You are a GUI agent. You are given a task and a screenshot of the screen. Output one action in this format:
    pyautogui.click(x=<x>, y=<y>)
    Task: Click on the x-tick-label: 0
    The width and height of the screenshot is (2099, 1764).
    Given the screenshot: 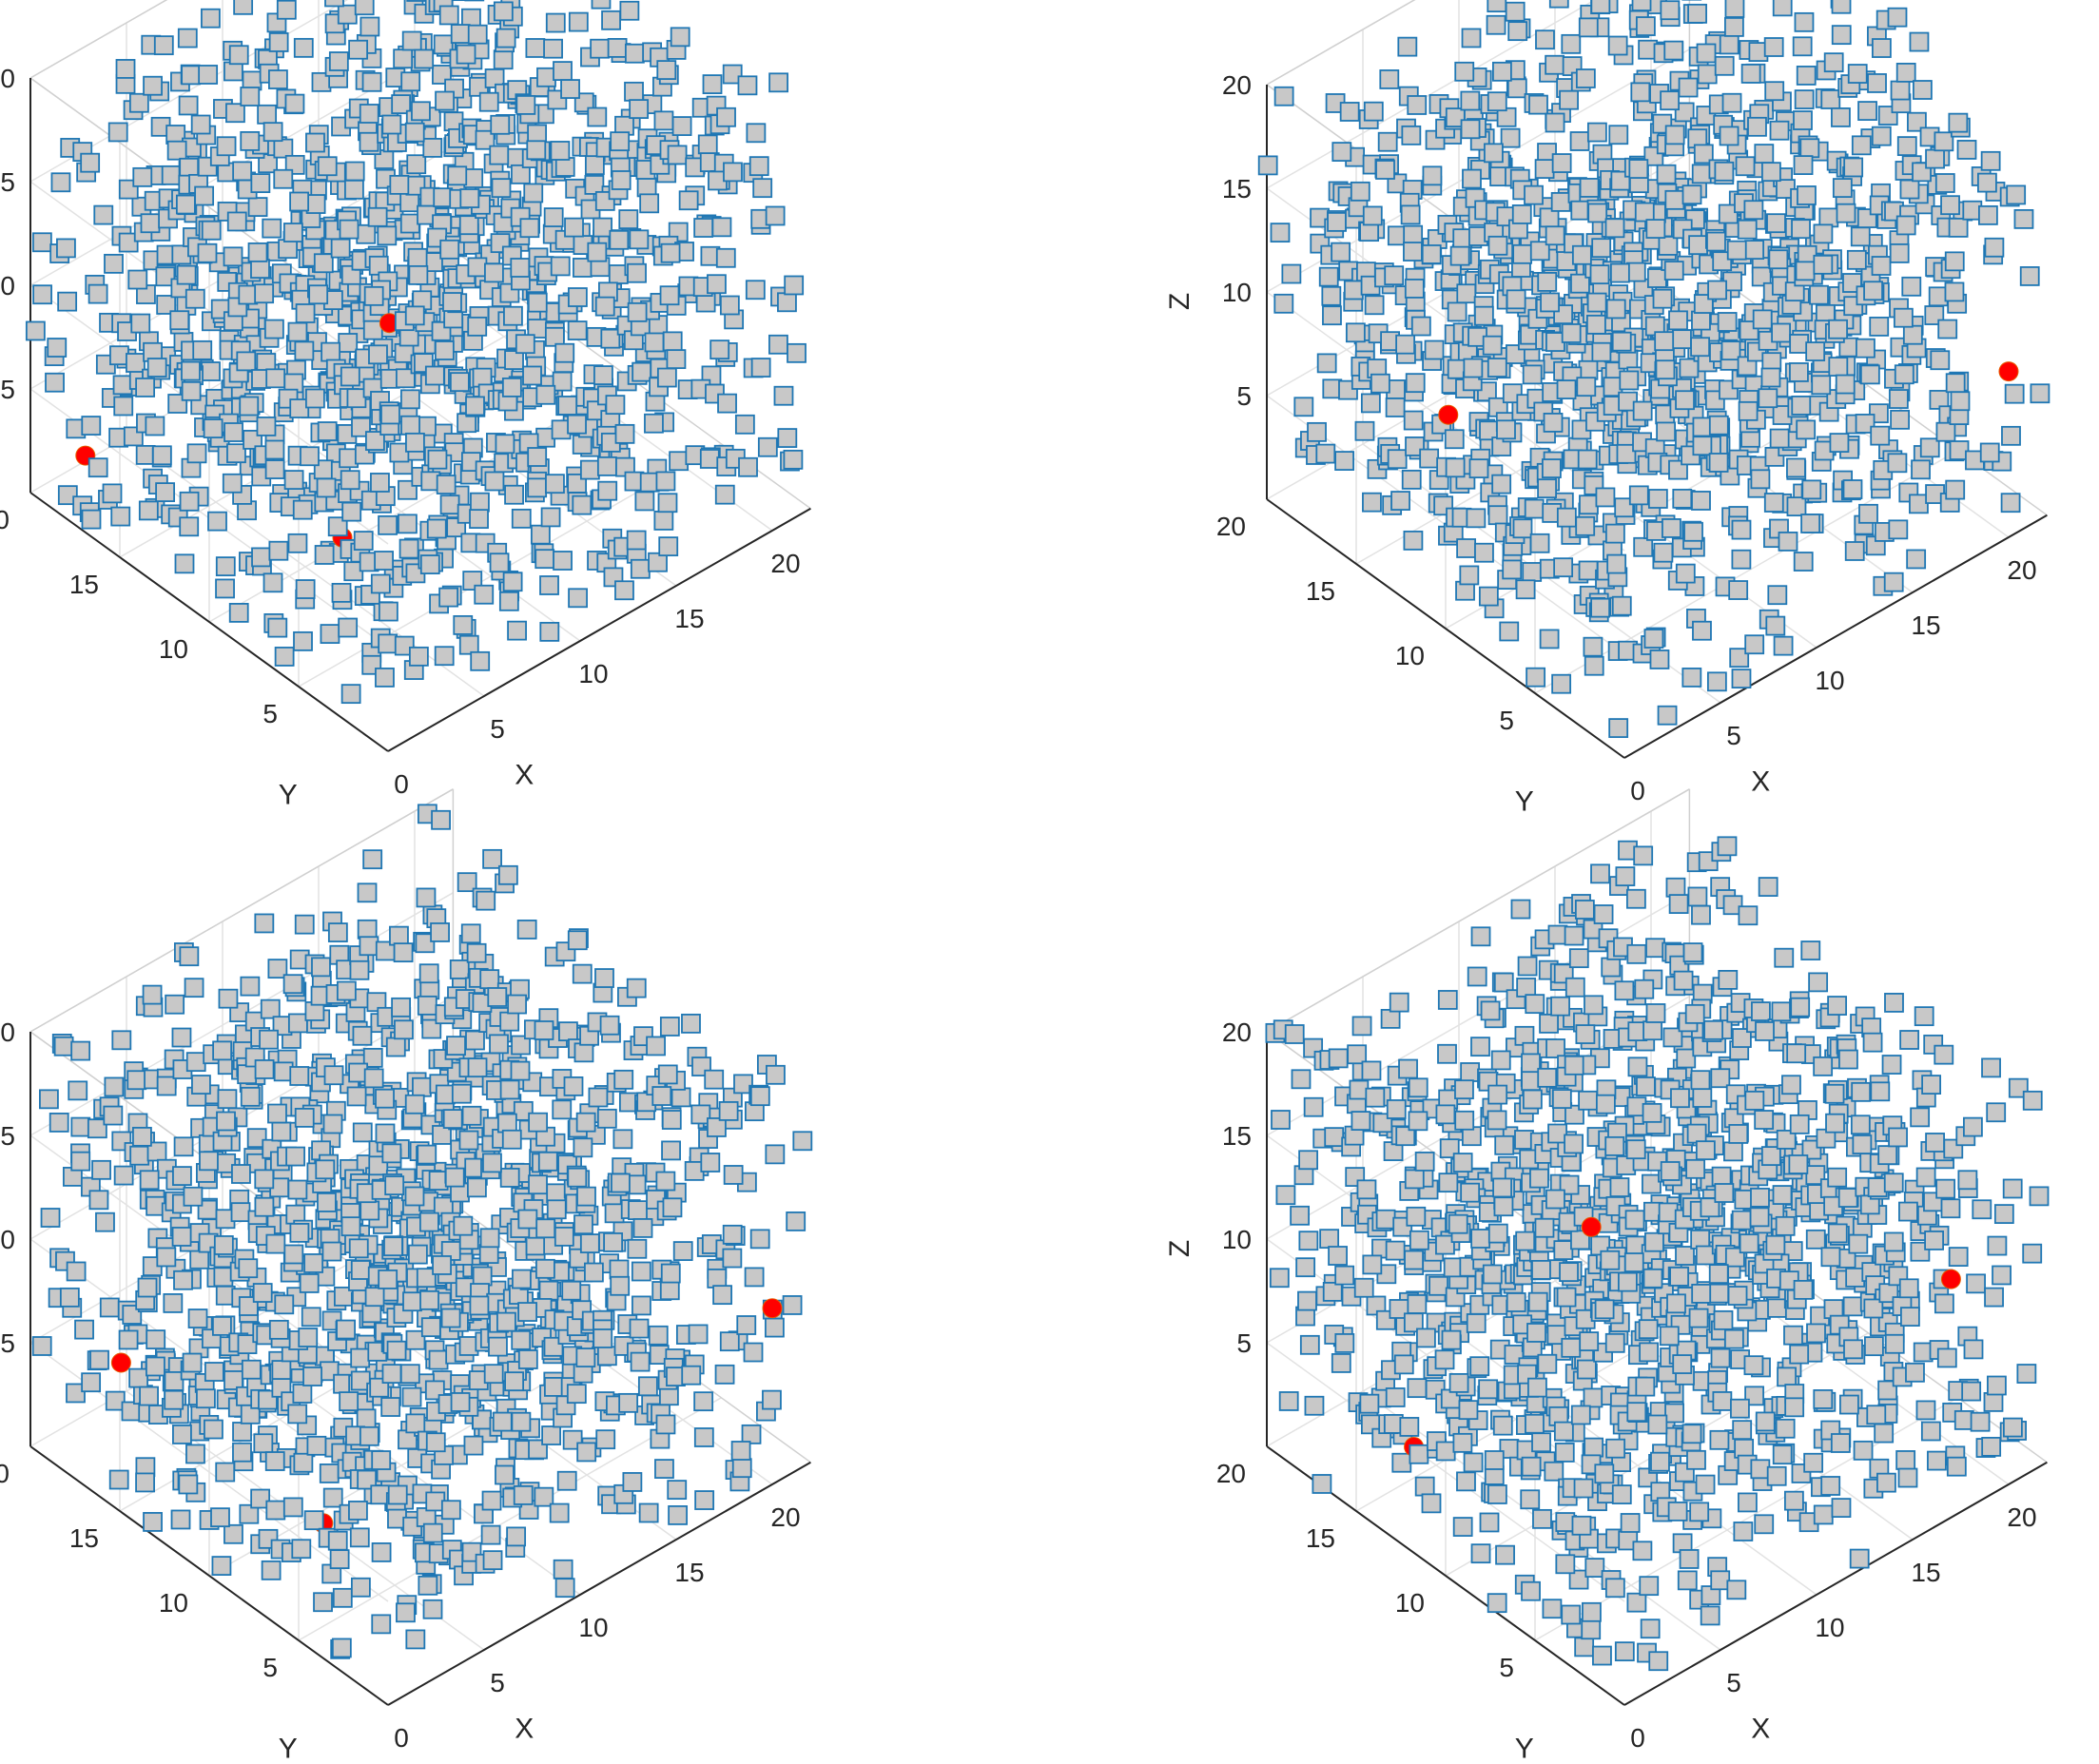 What is the action you would take?
    pyautogui.click(x=1637, y=790)
    